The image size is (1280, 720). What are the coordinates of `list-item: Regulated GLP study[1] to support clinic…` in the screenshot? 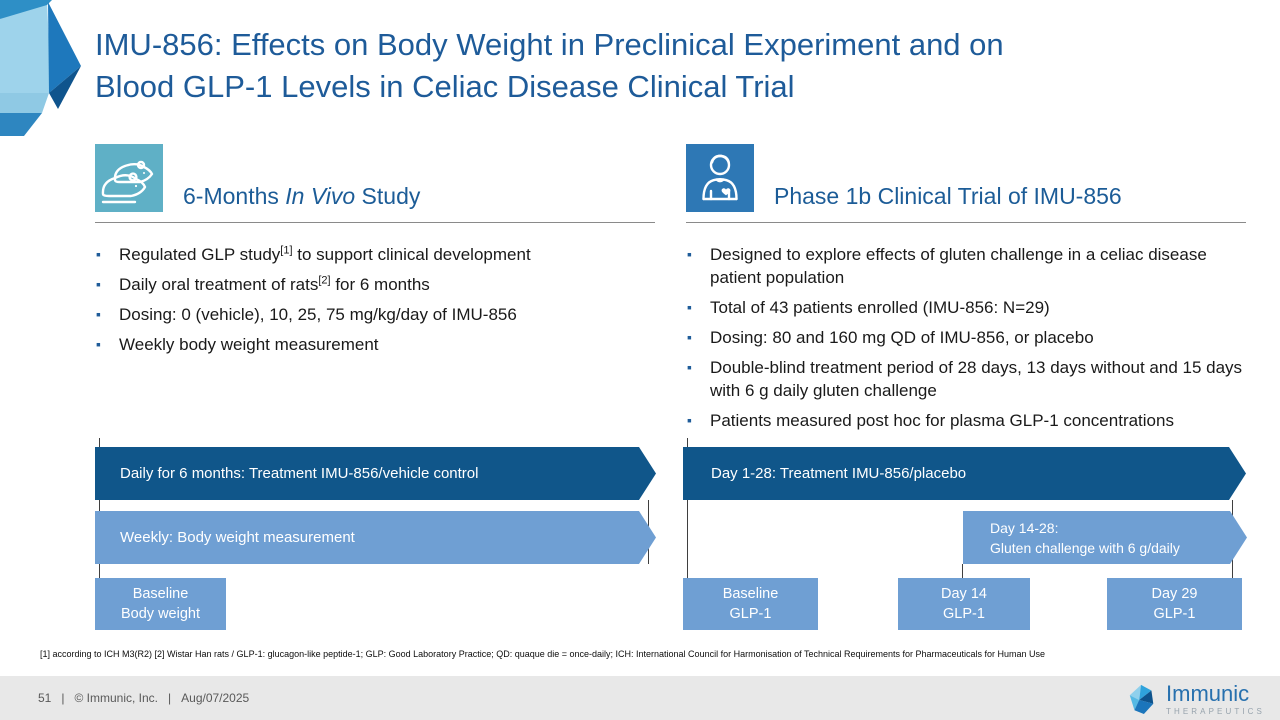 It's located at (375, 254).